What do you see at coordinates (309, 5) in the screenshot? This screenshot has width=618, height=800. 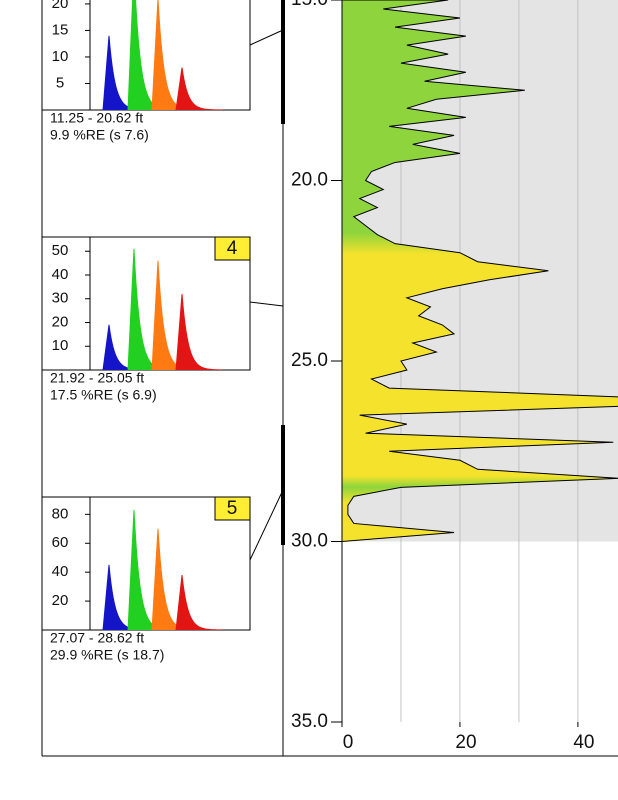 I see `y-tick-label: 15.0` at bounding box center [309, 5].